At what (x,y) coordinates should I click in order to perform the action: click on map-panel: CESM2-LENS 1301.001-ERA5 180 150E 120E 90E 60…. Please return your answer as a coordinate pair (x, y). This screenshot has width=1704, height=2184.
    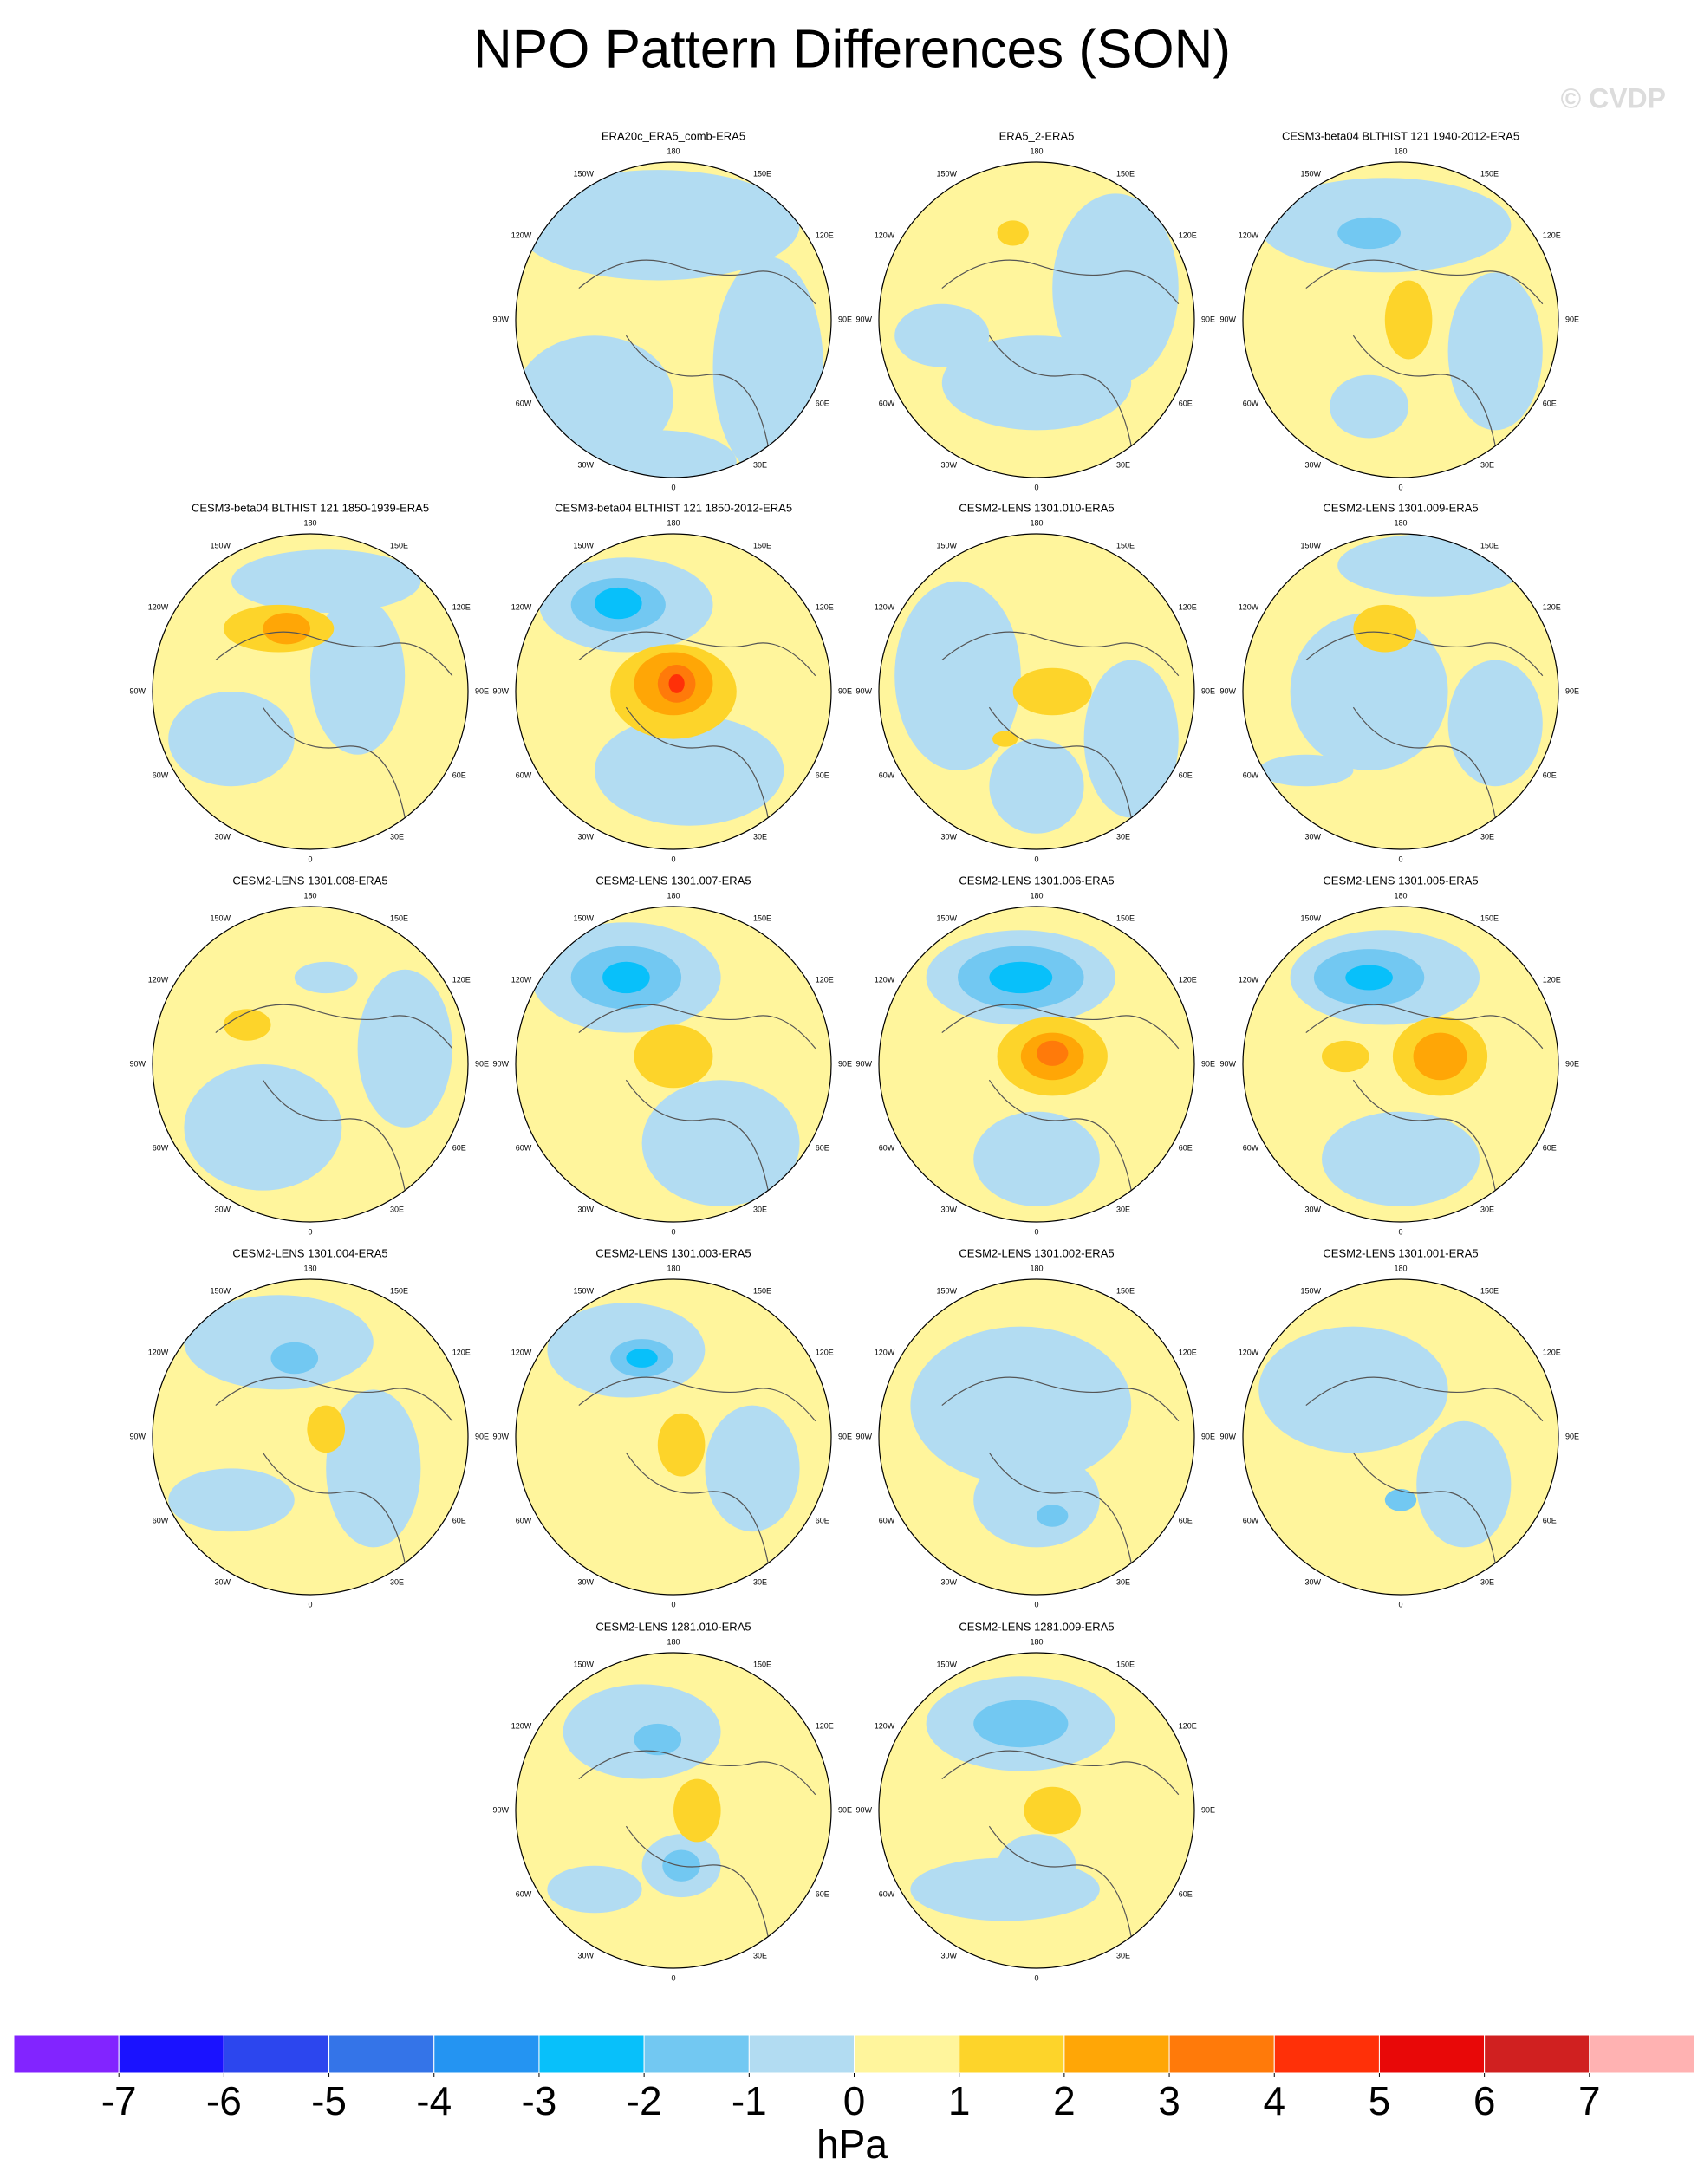
    Looking at the image, I should click on (1399, 1427).